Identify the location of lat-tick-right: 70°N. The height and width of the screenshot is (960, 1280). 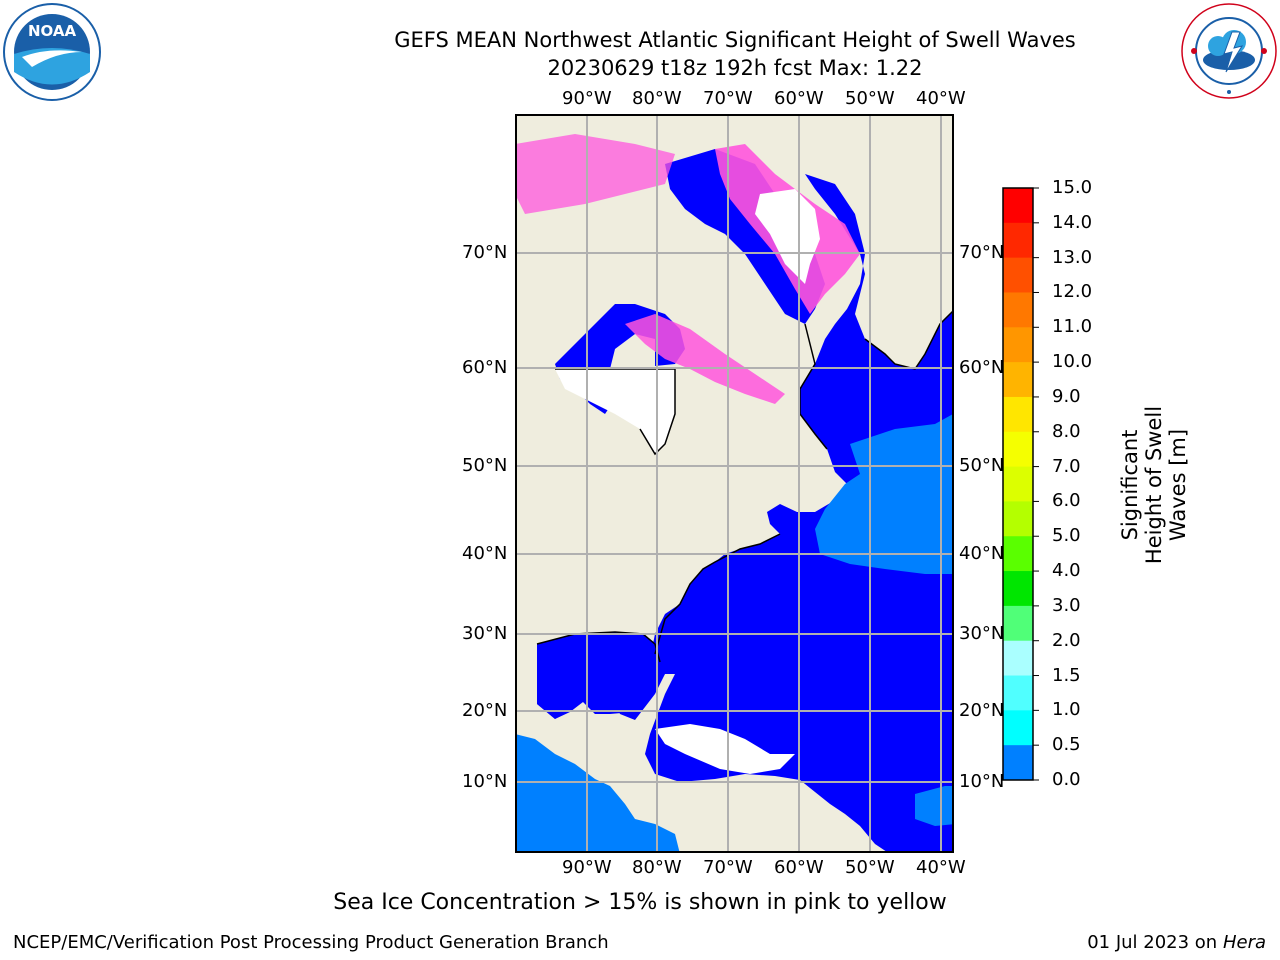
(982, 252).